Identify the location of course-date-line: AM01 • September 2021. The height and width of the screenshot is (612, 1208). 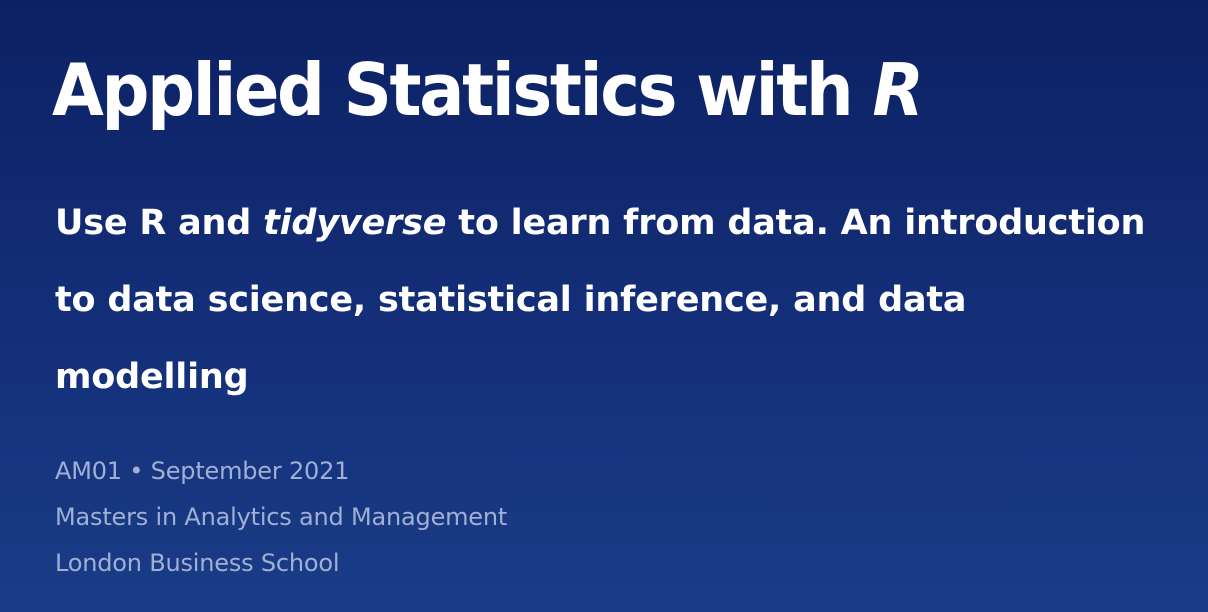
(202, 471).